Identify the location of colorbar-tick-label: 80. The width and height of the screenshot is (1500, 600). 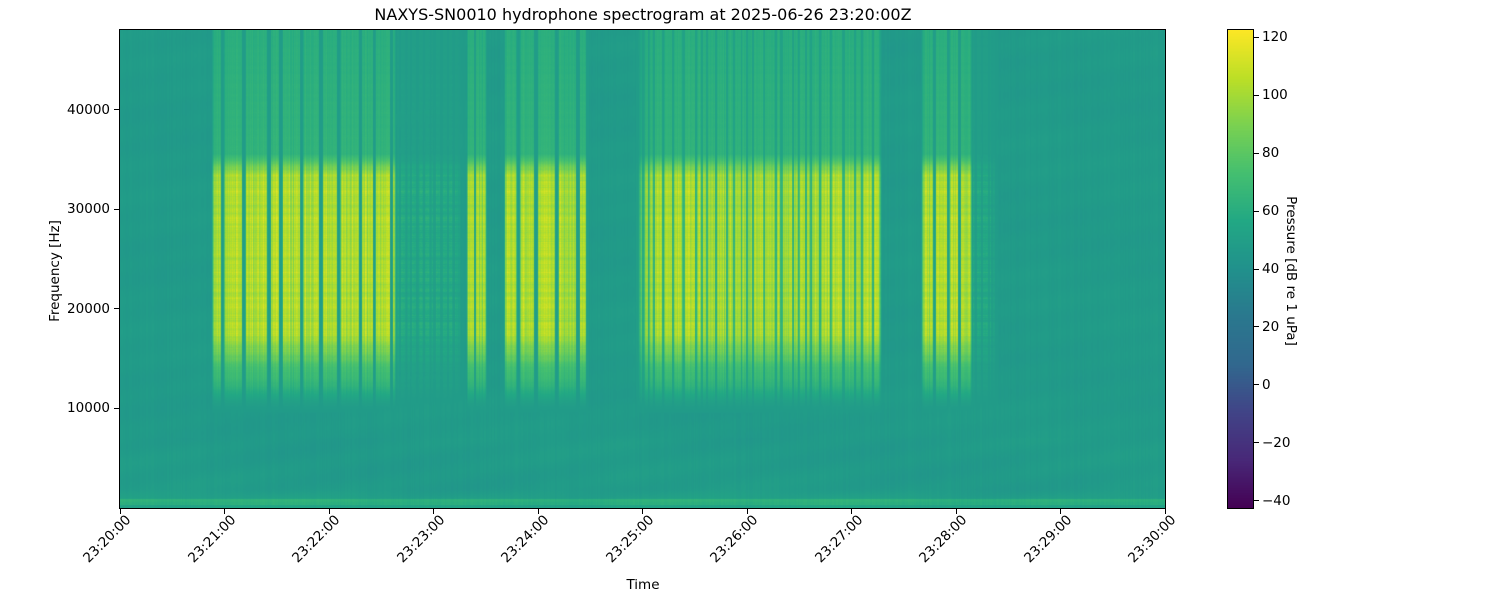
(1271, 153).